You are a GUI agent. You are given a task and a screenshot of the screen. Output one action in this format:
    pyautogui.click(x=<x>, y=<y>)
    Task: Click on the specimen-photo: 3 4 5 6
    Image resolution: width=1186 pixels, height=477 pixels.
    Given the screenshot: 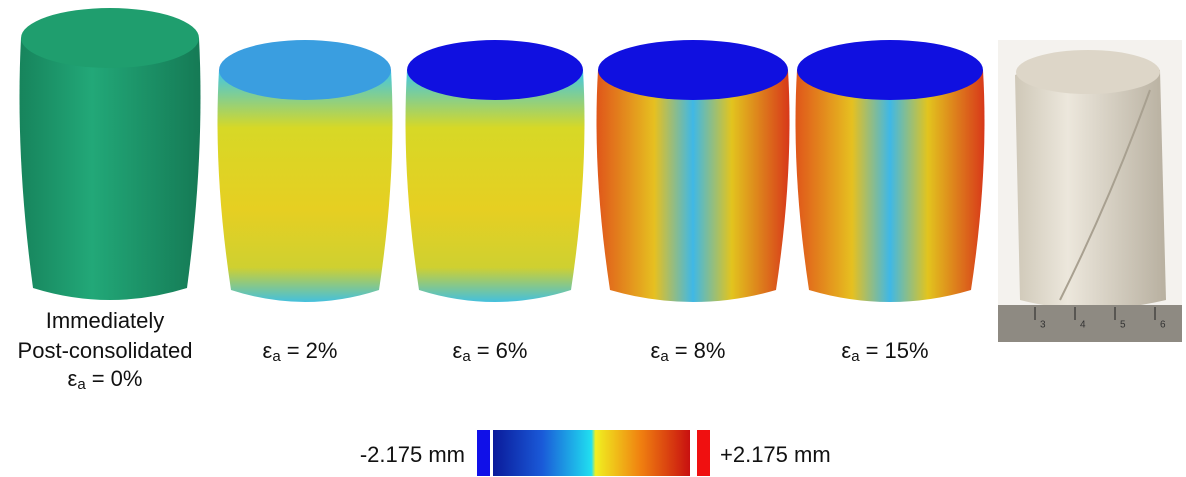 What is the action you would take?
    pyautogui.click(x=1090, y=191)
    